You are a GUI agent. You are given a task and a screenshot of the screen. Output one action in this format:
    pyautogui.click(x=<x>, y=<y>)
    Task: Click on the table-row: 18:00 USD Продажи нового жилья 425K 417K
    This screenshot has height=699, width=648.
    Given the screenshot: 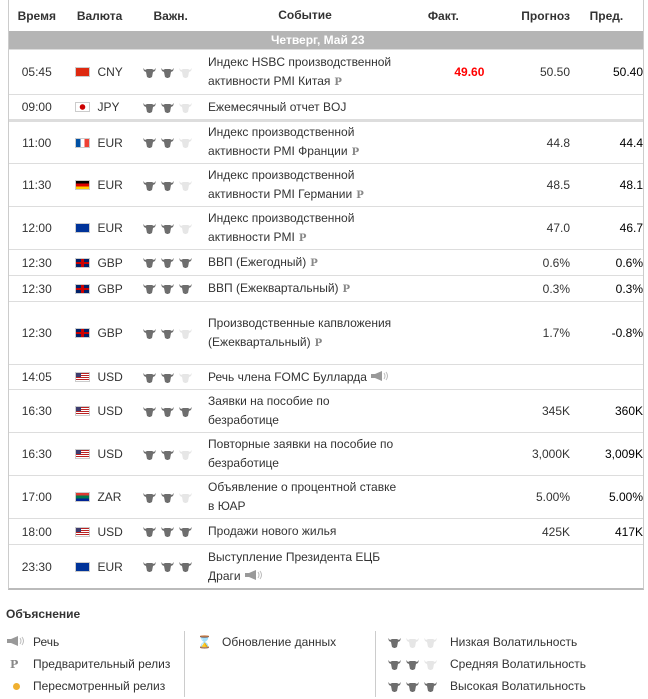 What is the action you would take?
    pyautogui.click(x=326, y=531)
    